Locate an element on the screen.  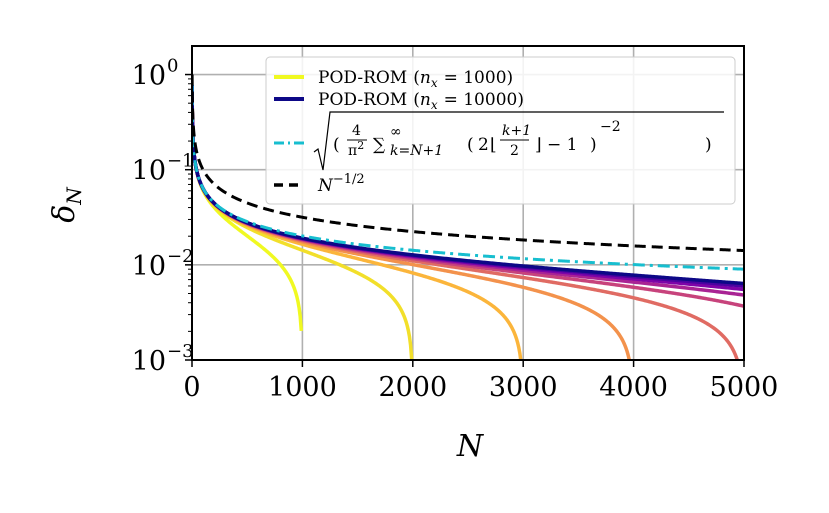
legend-floor-open: ⌊ is located at coordinates (493, 145).